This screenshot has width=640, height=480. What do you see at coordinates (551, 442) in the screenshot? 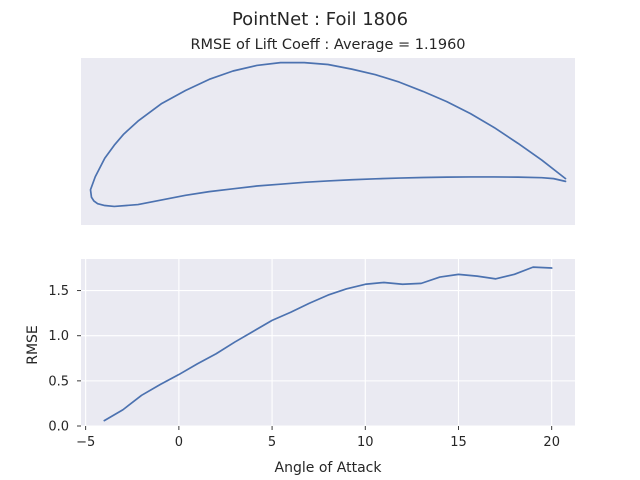
I see `x-tick-label: 20` at bounding box center [551, 442].